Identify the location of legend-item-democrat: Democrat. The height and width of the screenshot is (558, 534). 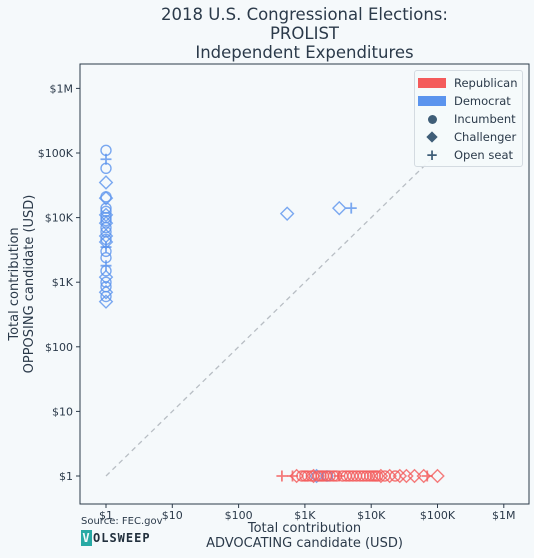
(468, 101).